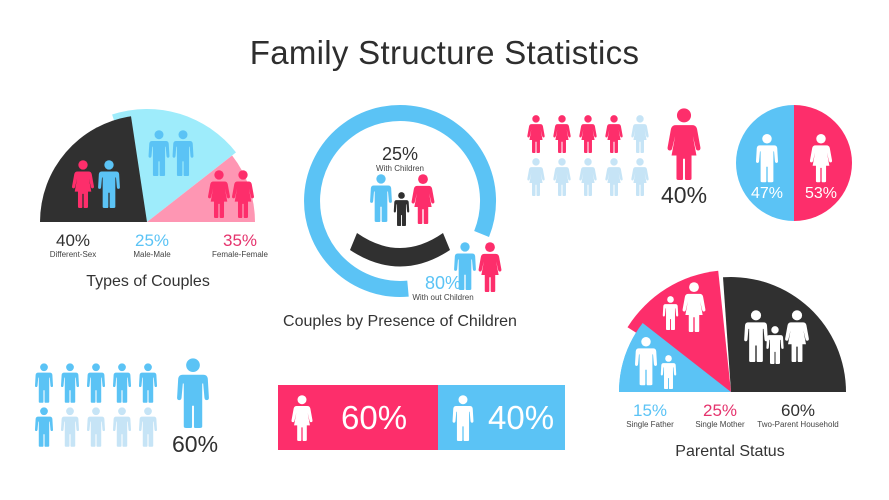 This screenshot has height=500, width=889. I want to click on family-icon, so click(402, 200).